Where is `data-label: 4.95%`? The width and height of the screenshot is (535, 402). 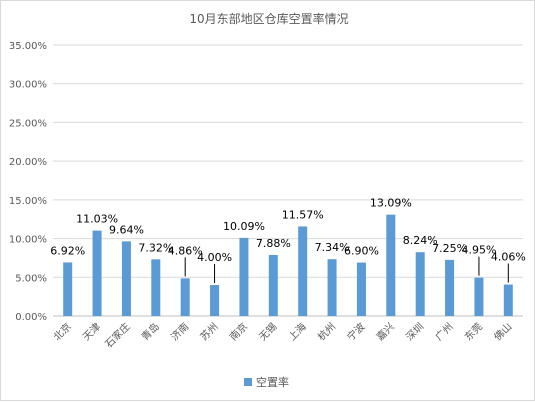
data-label: 4.95% is located at coordinates (478, 250).